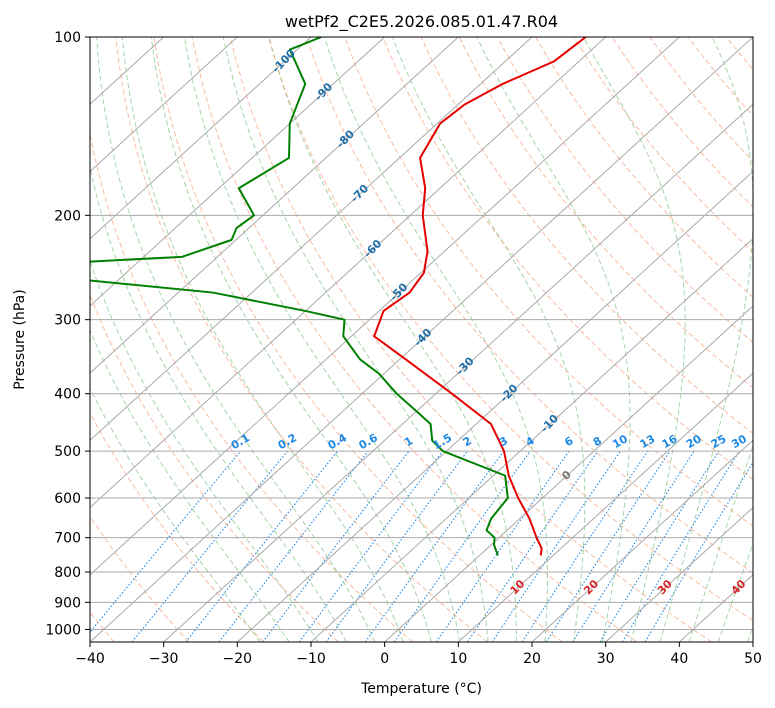  What do you see at coordinates (67, 216) in the screenshot?
I see `y-tick-label: 200` at bounding box center [67, 216].